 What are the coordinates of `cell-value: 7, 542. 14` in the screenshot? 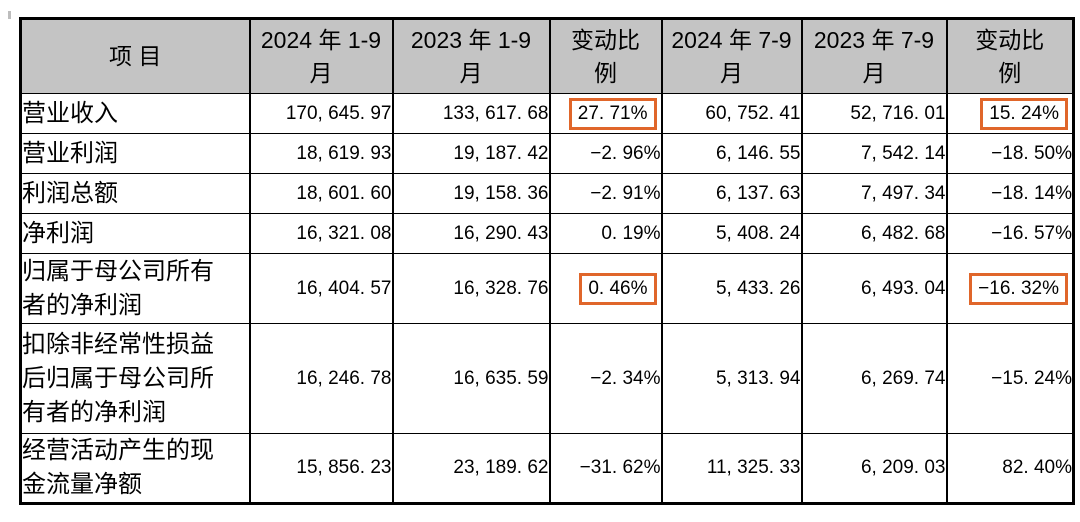 It's located at (874, 153).